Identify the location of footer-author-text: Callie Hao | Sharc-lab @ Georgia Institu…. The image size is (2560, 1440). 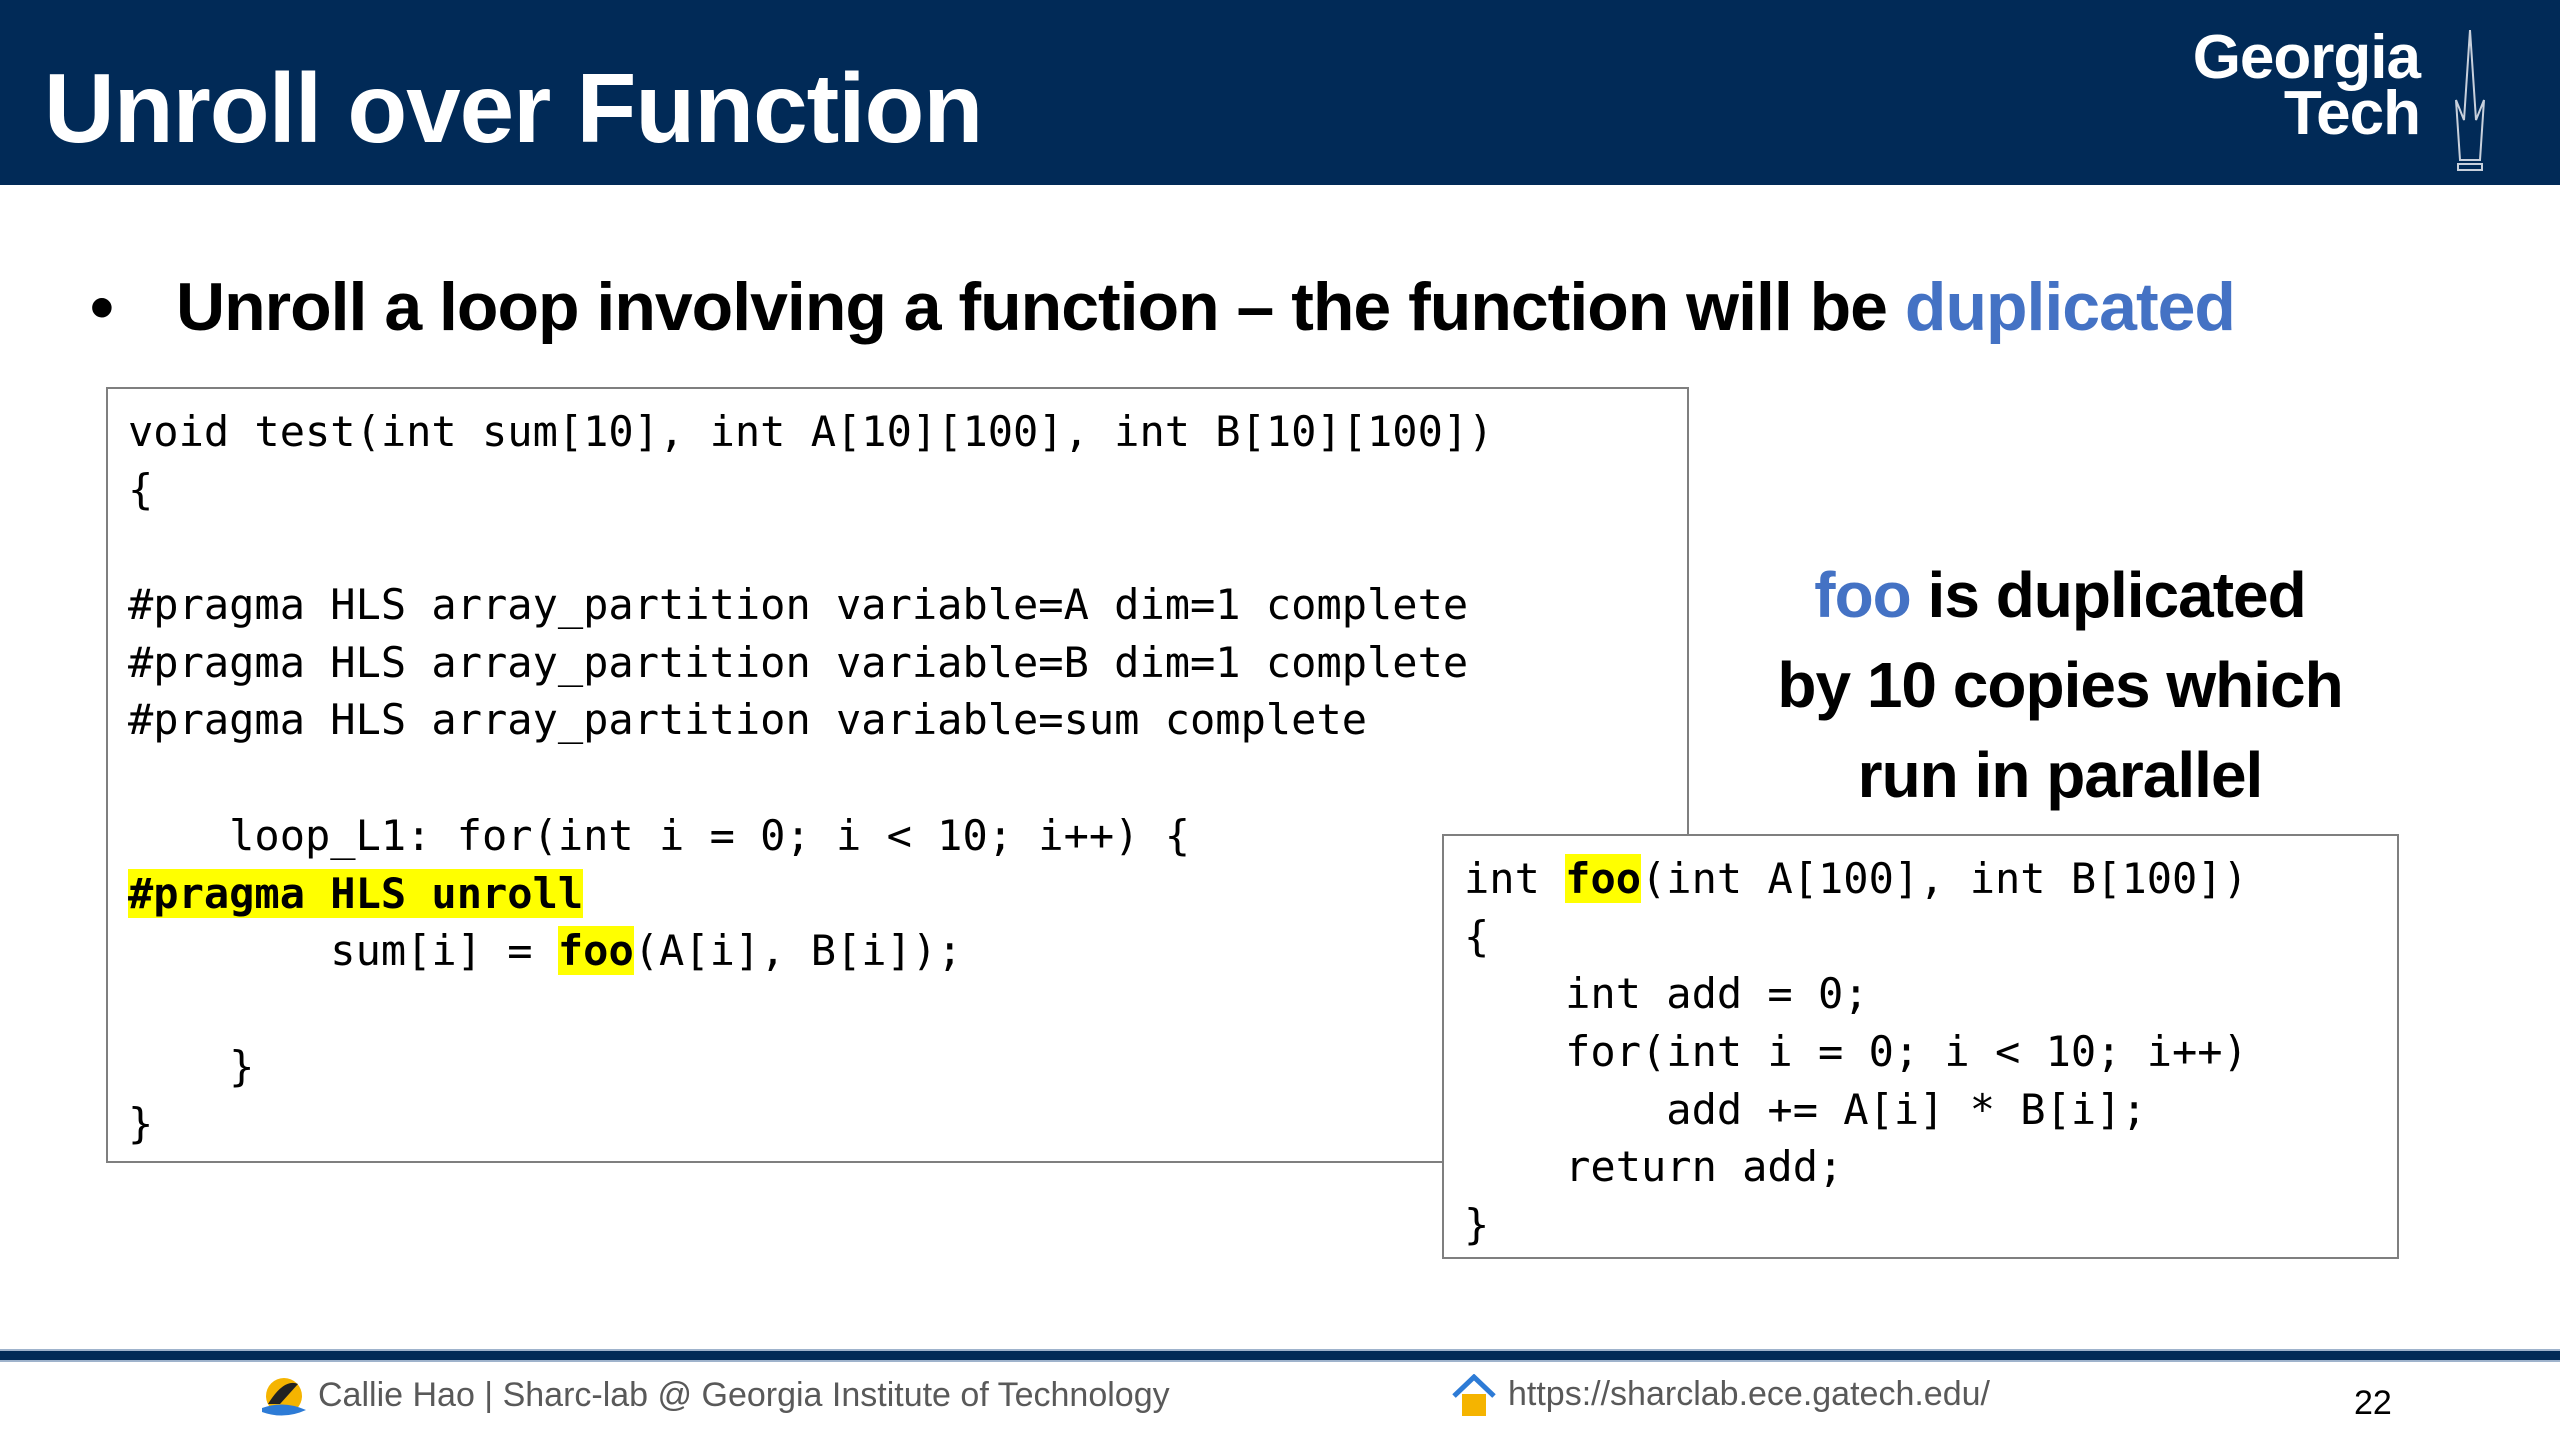
(744, 1394).